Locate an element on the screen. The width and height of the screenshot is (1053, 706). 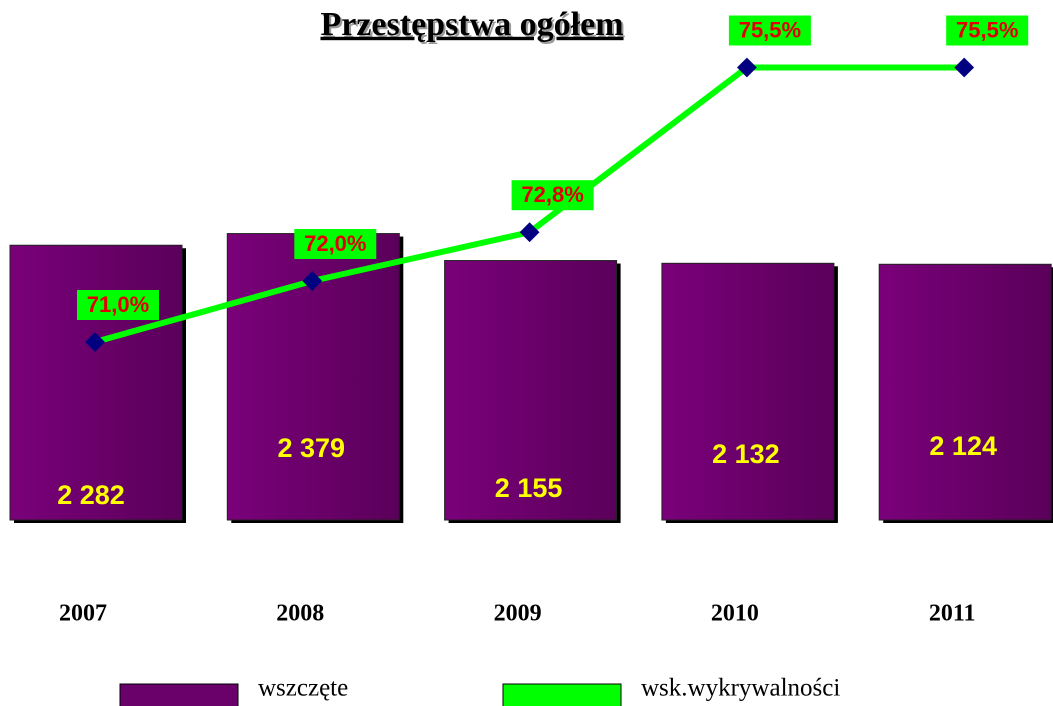
line-value-label: 72,8% is located at coordinates (552, 194).